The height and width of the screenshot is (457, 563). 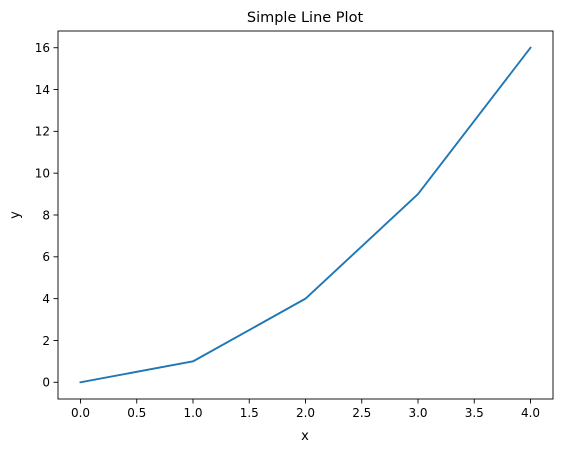 I want to click on y-axis-ticks: 0 2 4 6 8 10 12 14 16, so click(x=46, y=215).